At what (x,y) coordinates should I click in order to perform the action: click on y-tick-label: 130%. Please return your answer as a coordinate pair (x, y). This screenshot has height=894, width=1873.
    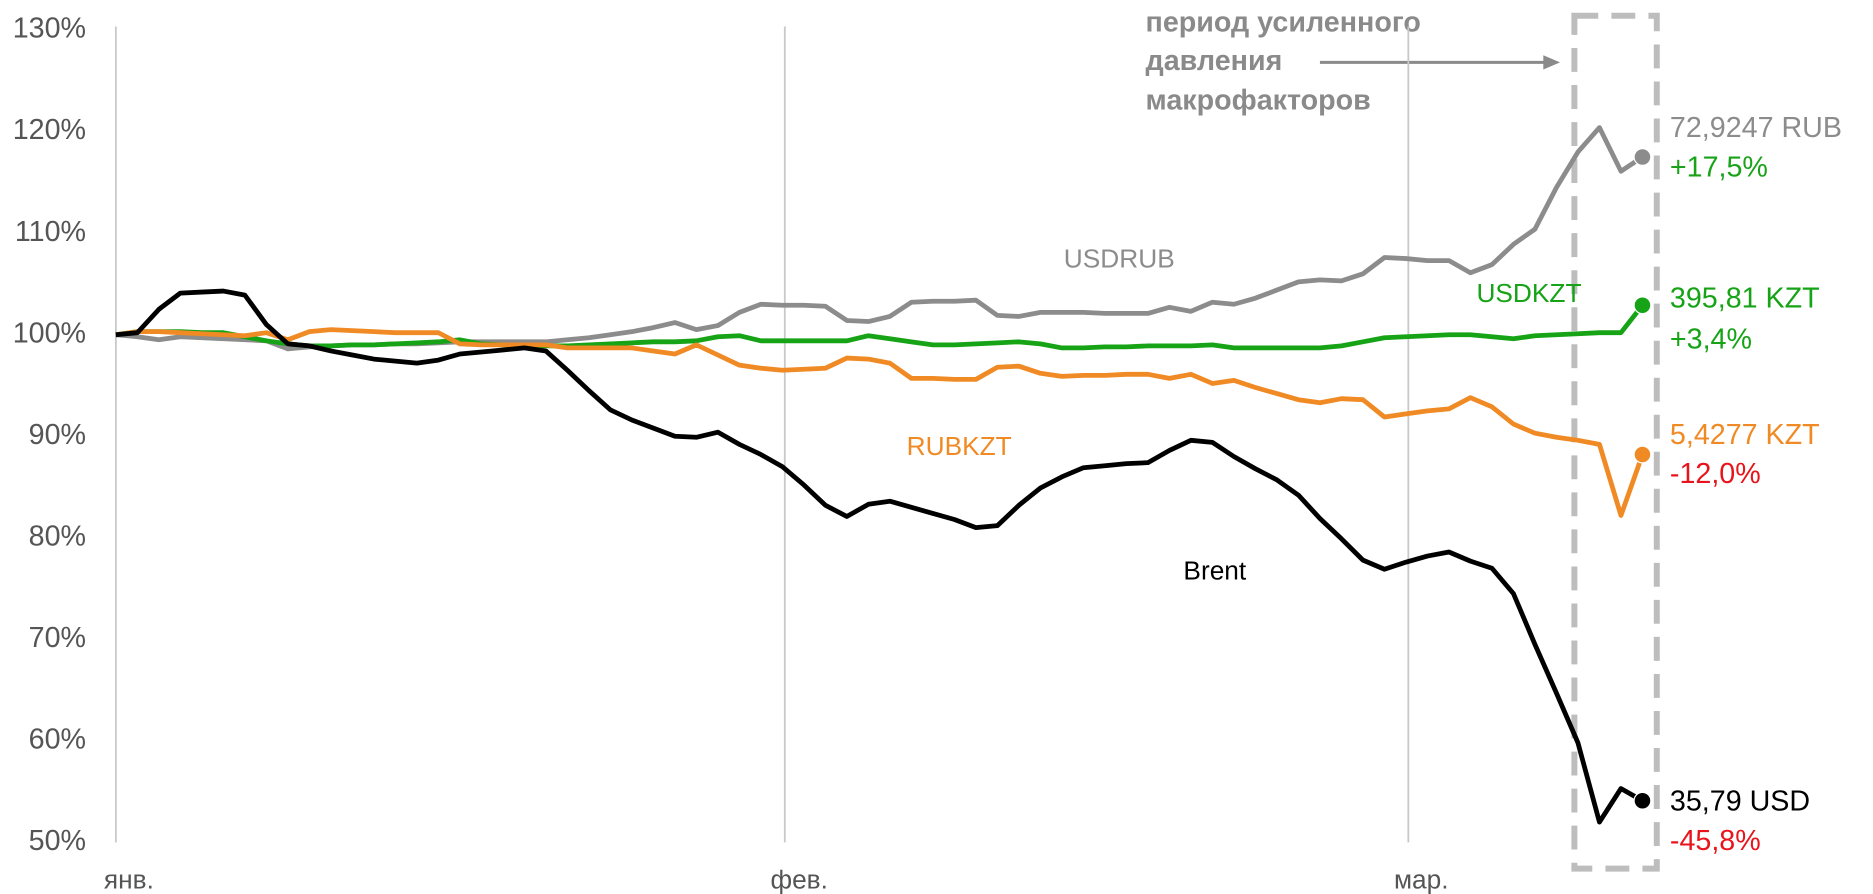
    Looking at the image, I should click on (49, 29).